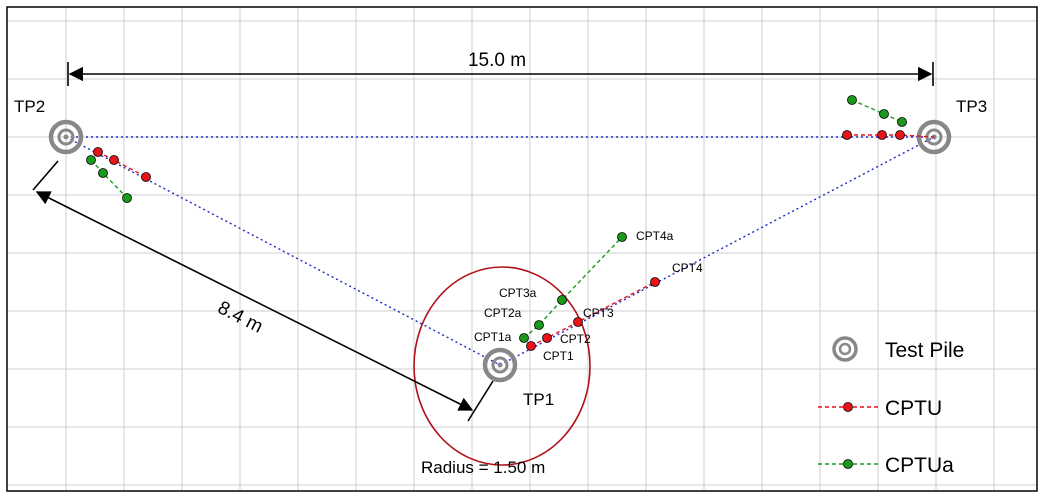  What do you see at coordinates (524, 338) in the screenshot?
I see `cpt1a-point` at bounding box center [524, 338].